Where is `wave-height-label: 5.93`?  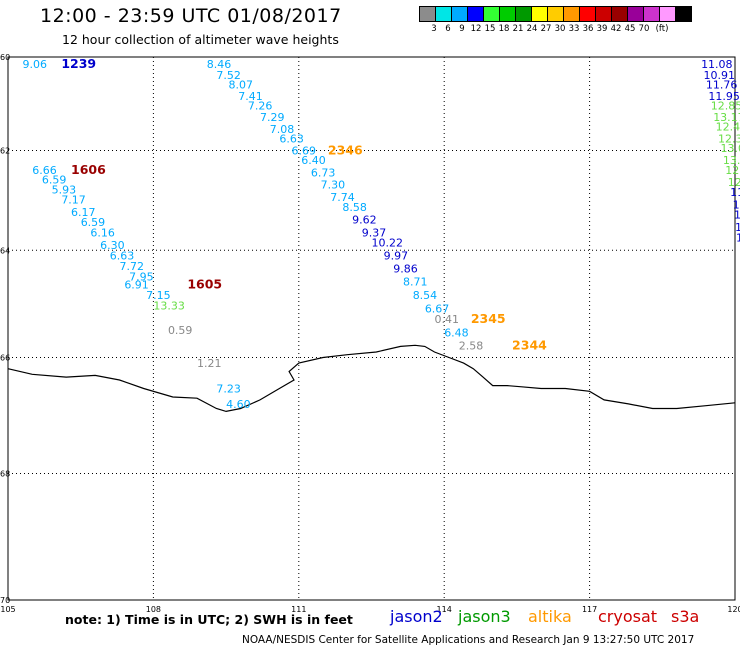 wave-height-label: 5.93 is located at coordinates (64, 190).